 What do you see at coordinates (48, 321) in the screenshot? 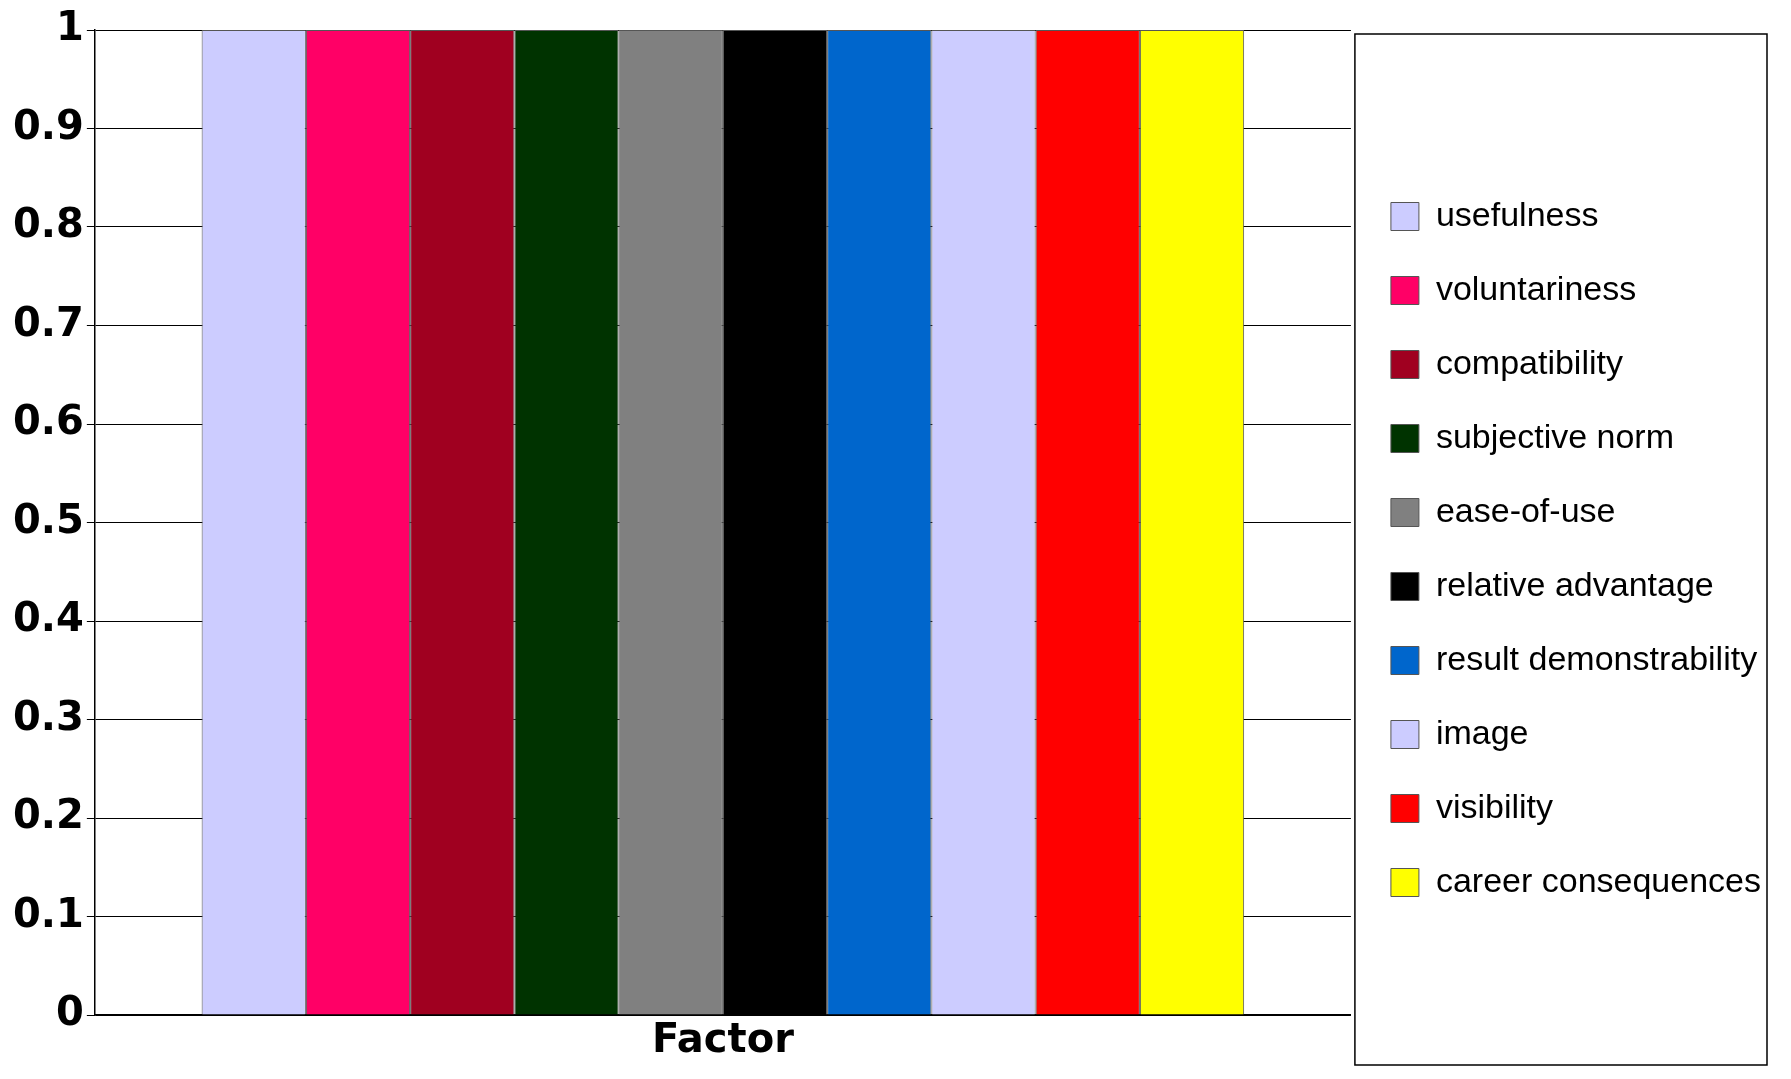
I see `y-tick-label: 0.7` at bounding box center [48, 321].